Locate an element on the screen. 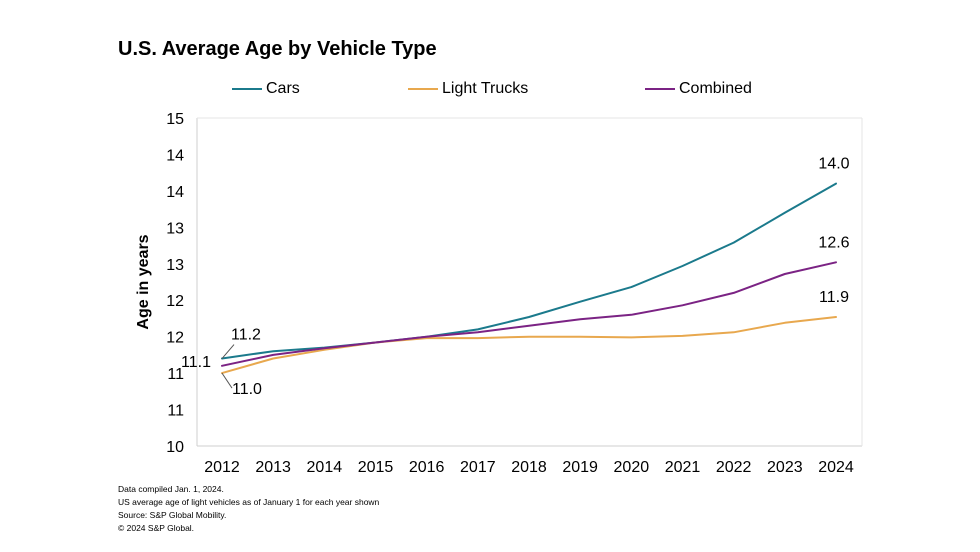  data-label-cars: 14.0 is located at coordinates (833, 164).